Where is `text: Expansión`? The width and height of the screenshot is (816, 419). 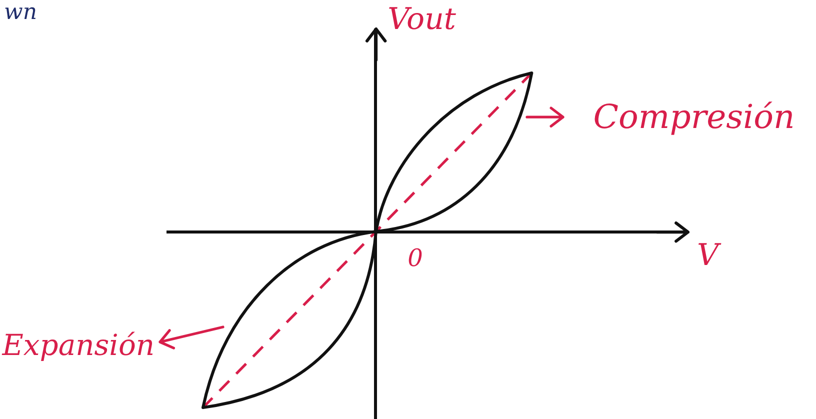
text: Expansión is located at coordinates (78, 345).